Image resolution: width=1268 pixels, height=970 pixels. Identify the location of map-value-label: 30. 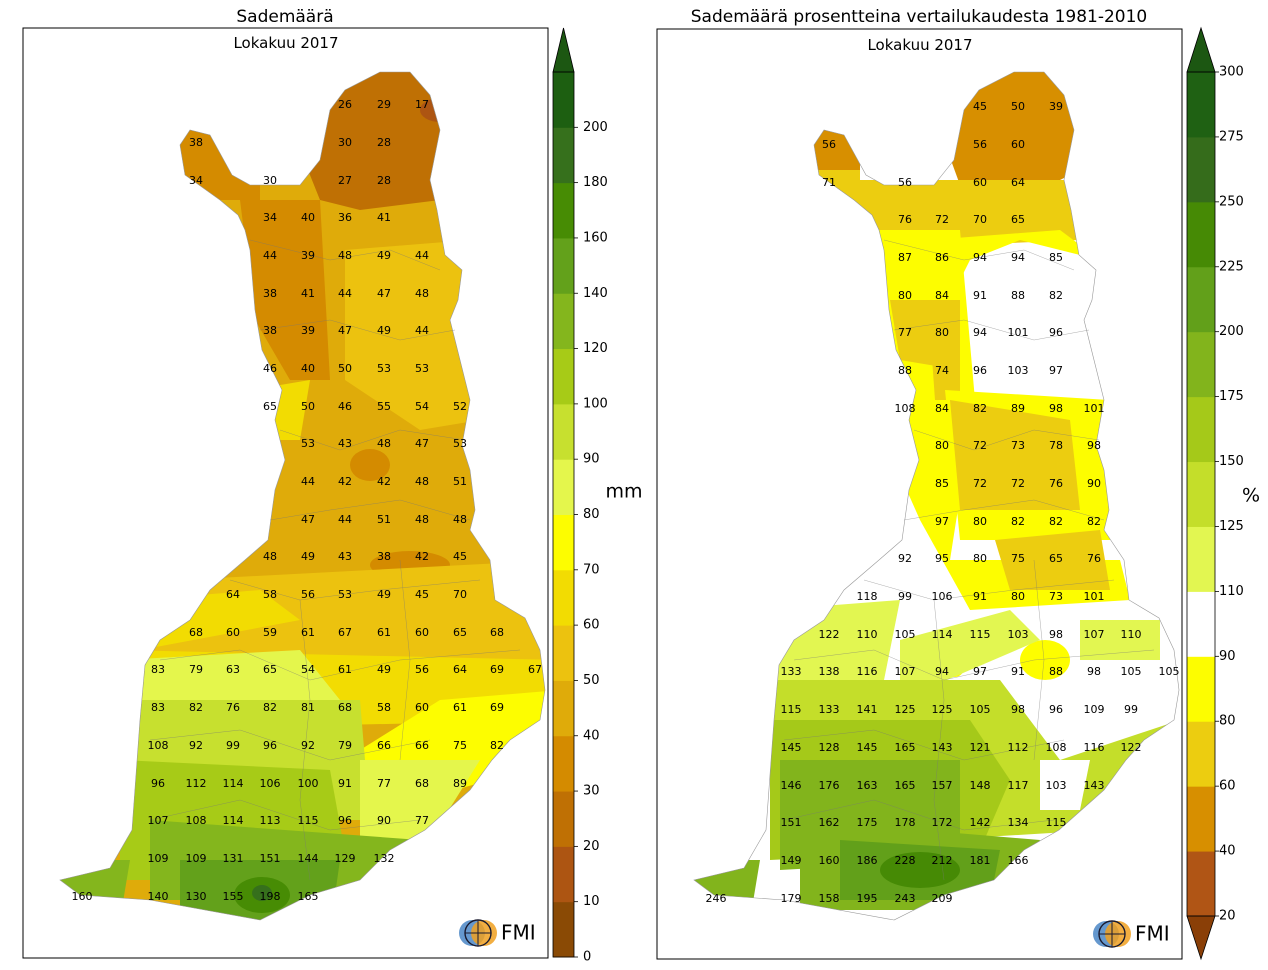
(345, 142).